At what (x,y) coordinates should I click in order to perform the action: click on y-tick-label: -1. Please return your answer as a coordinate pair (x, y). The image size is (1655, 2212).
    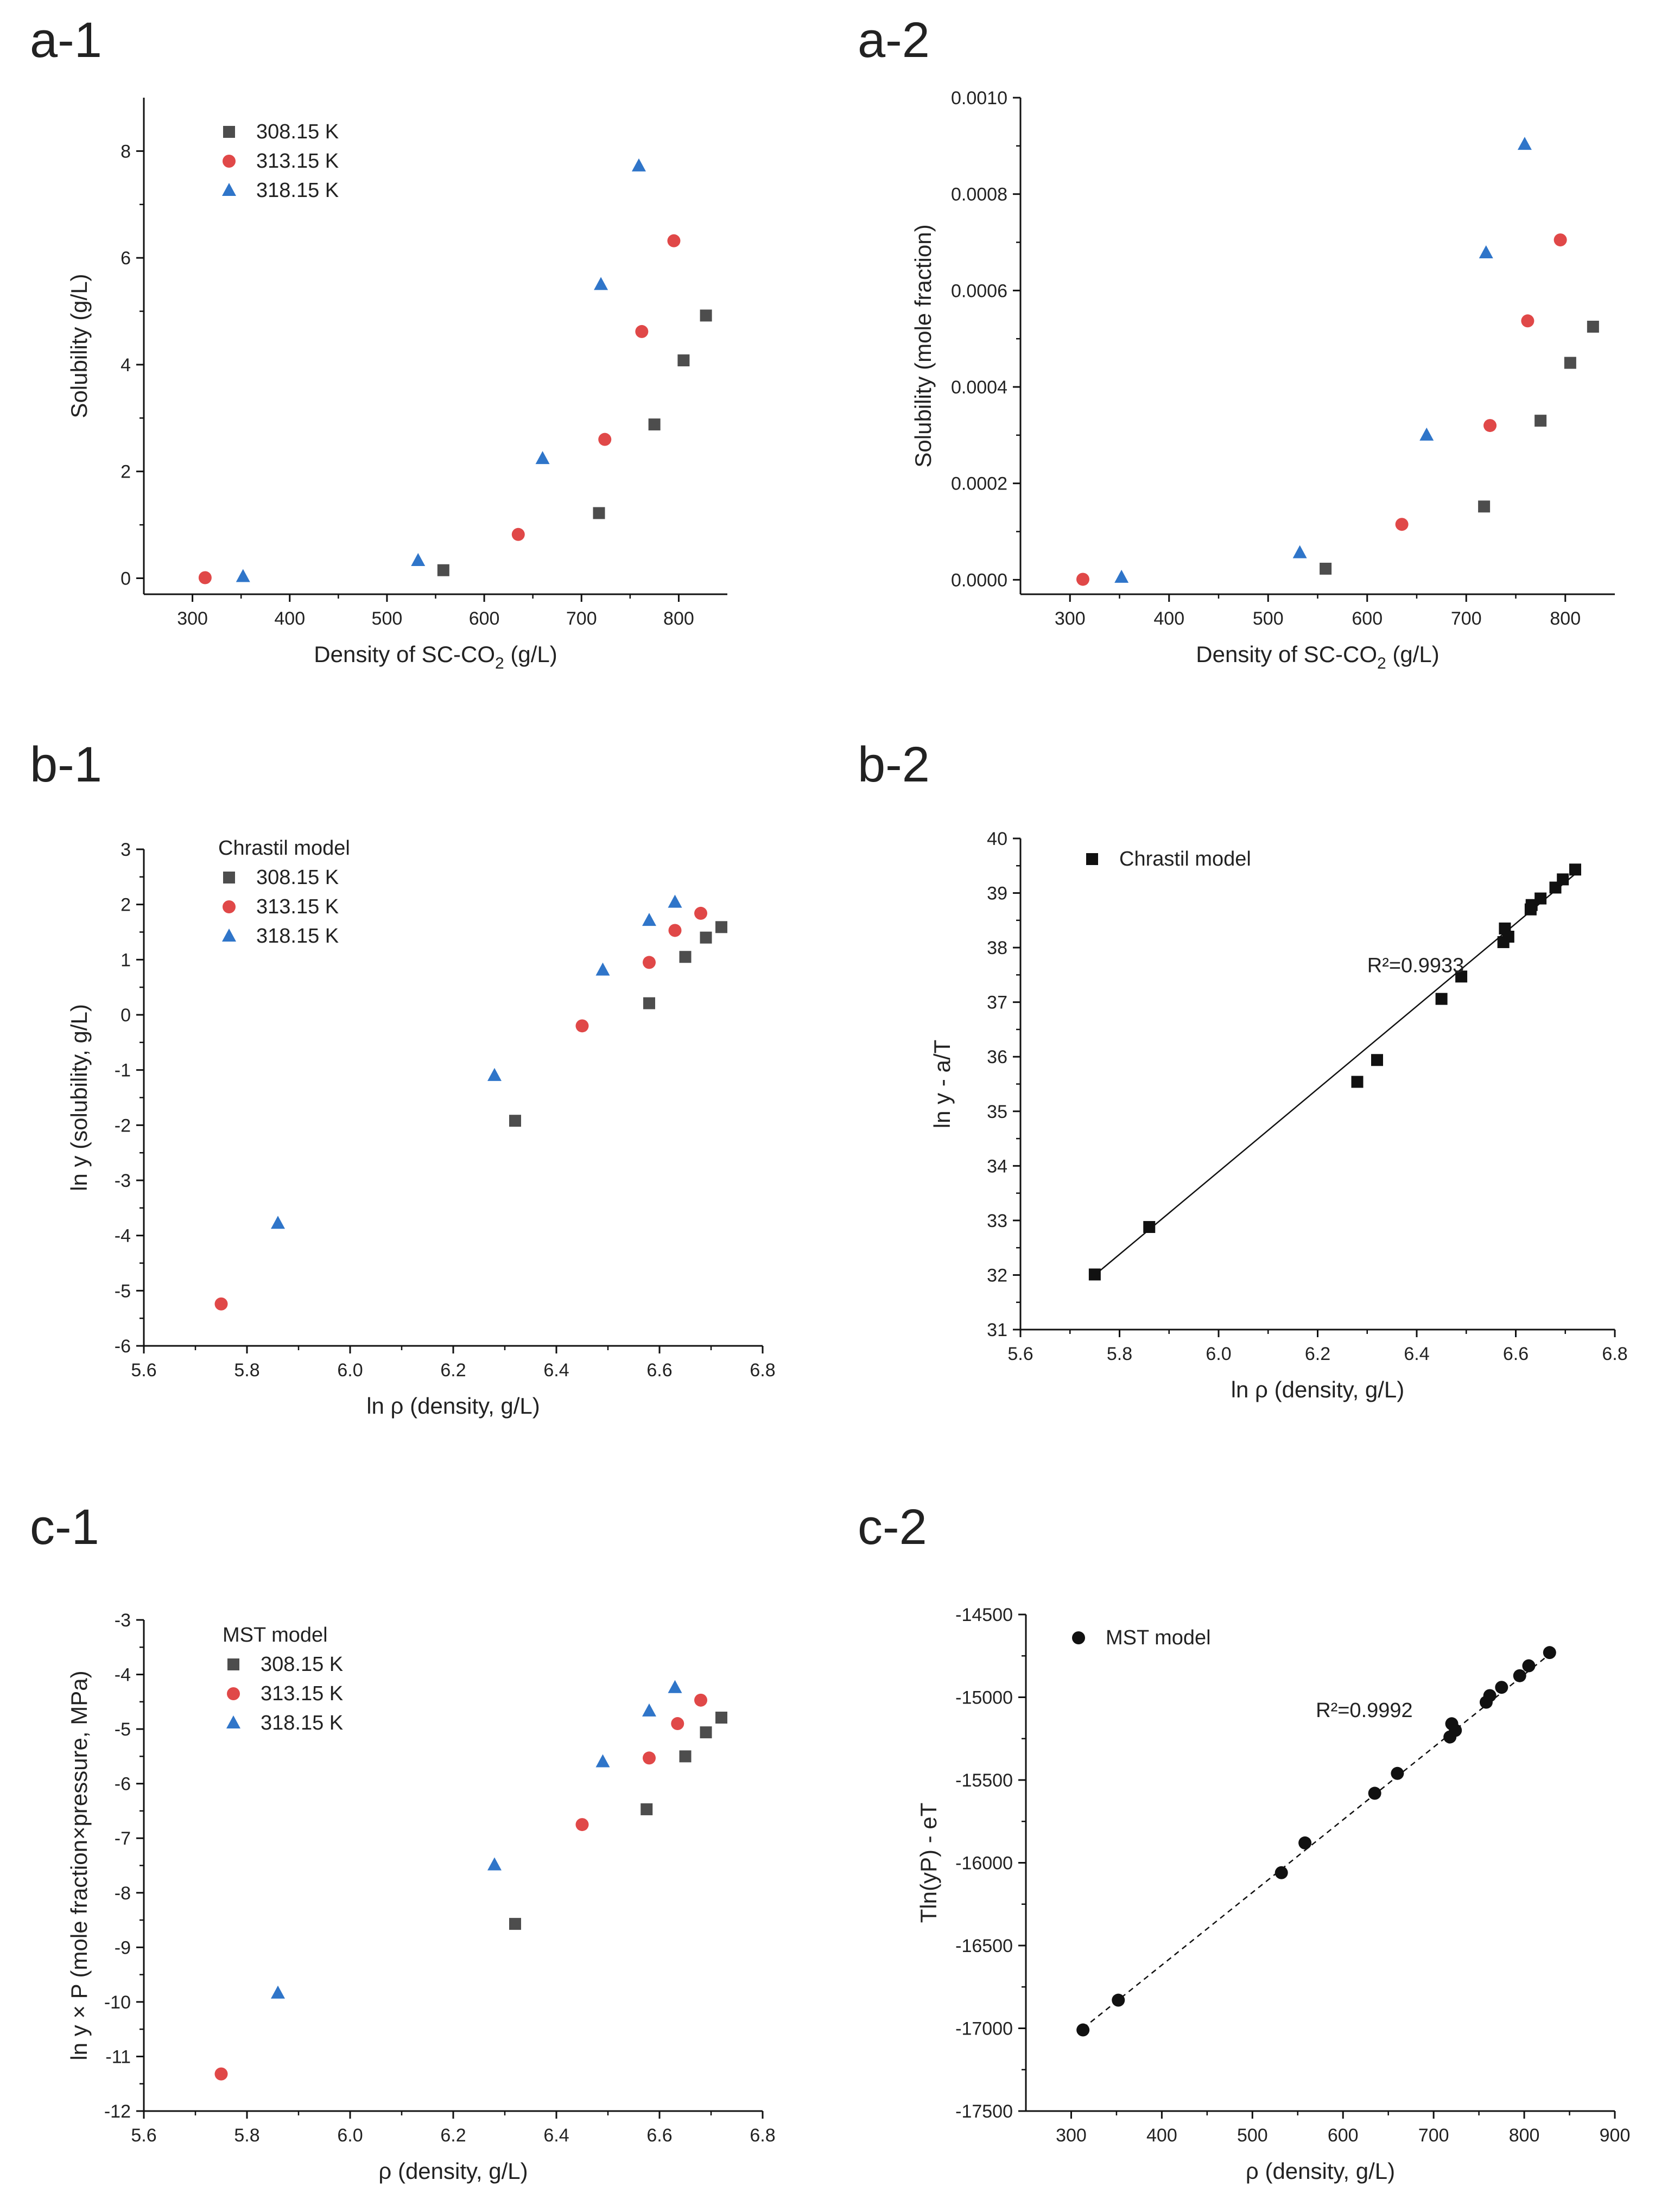
    Looking at the image, I should click on (123, 1070).